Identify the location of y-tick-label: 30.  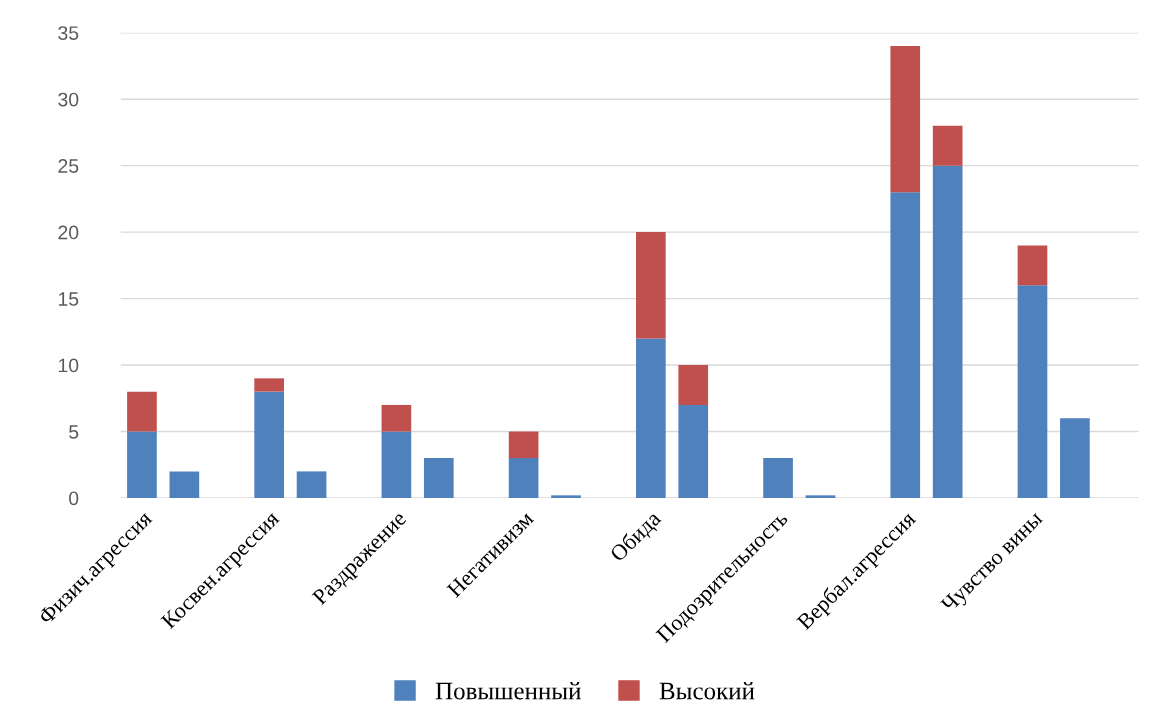
(68, 99).